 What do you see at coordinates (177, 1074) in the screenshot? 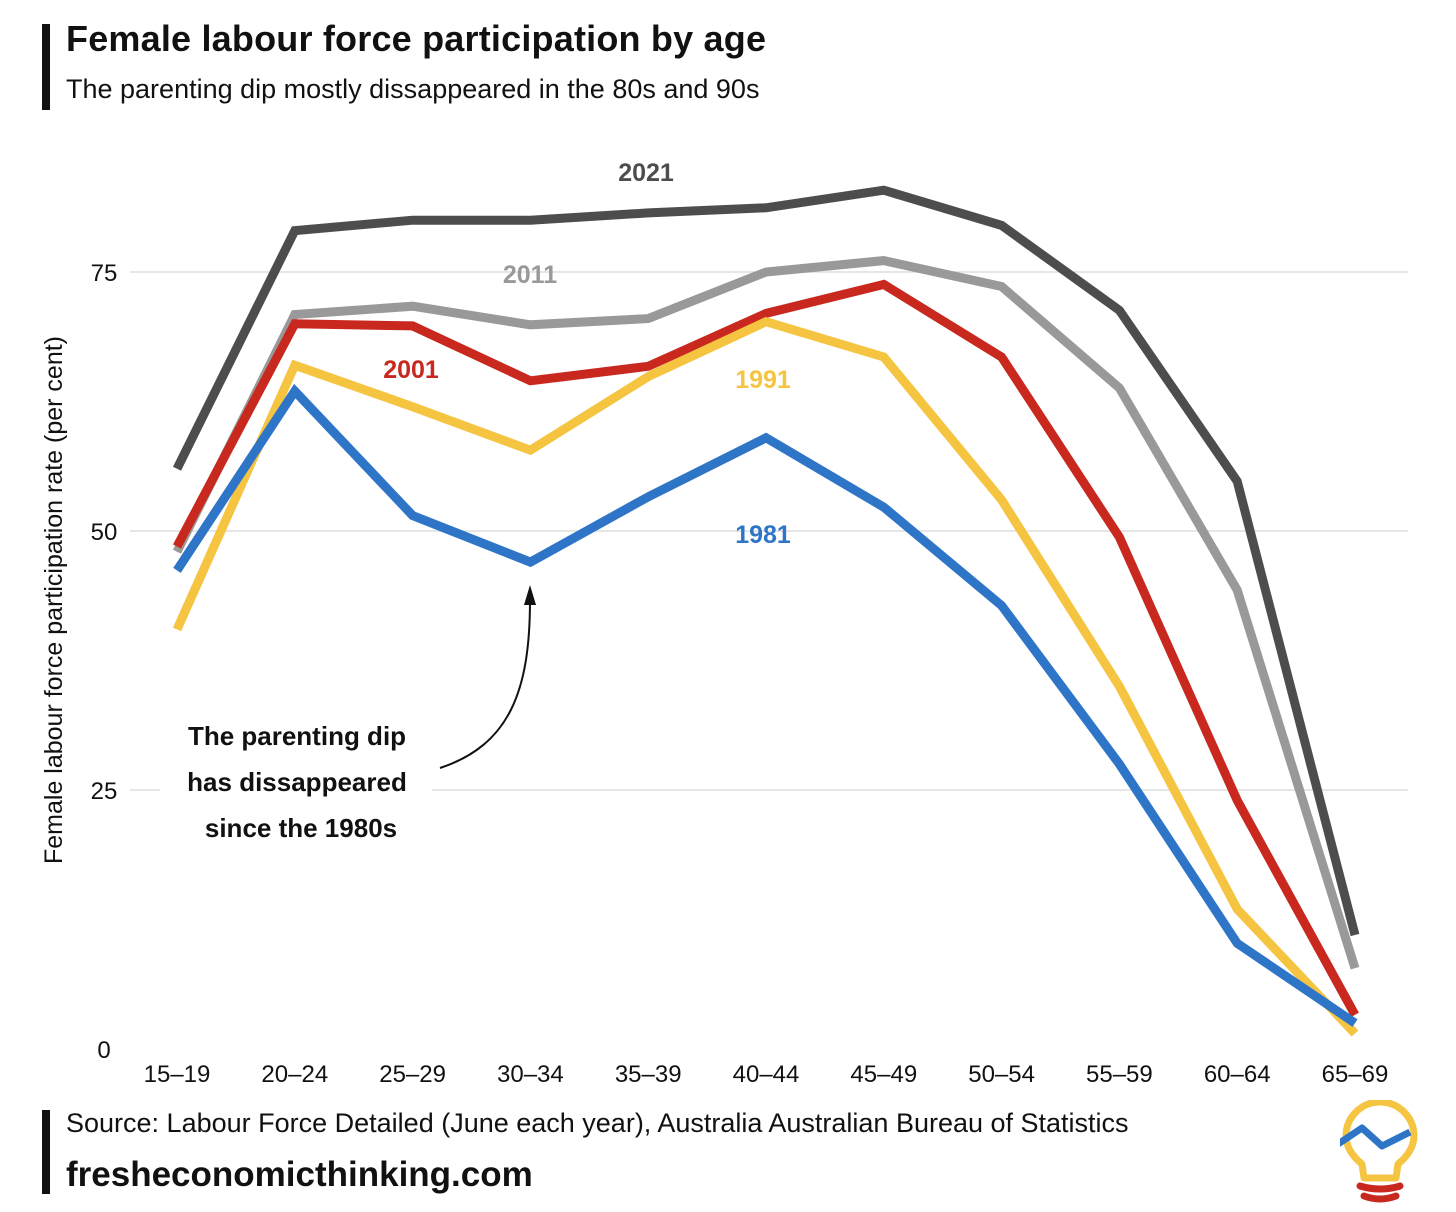
I see `x-tick-label: 15–19` at bounding box center [177, 1074].